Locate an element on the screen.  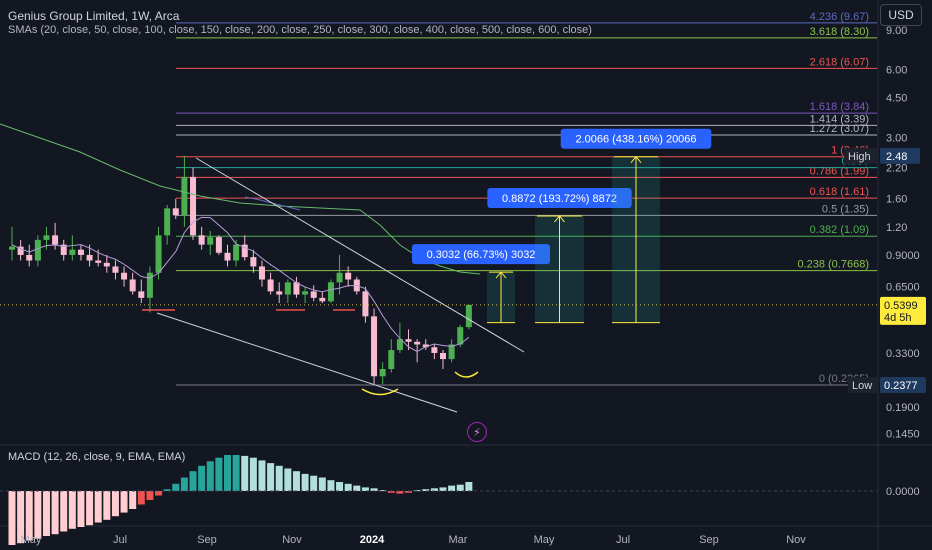
lower-trendline is located at coordinates (307, 362).